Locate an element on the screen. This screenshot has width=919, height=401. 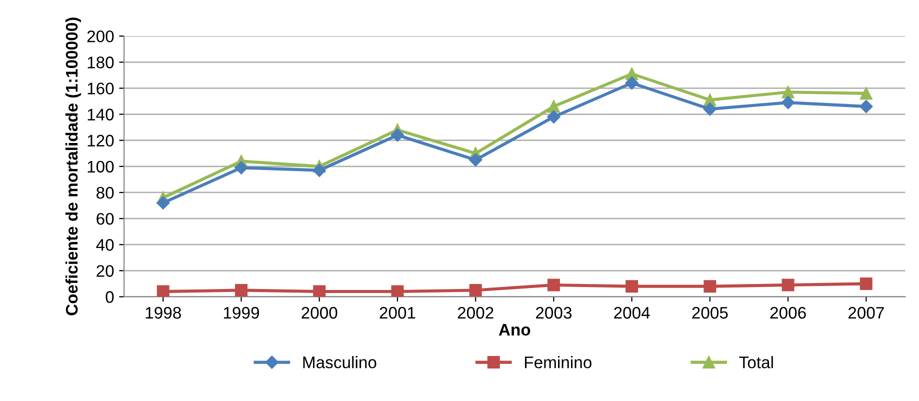
x-tick-label: 2000 is located at coordinates (320, 312).